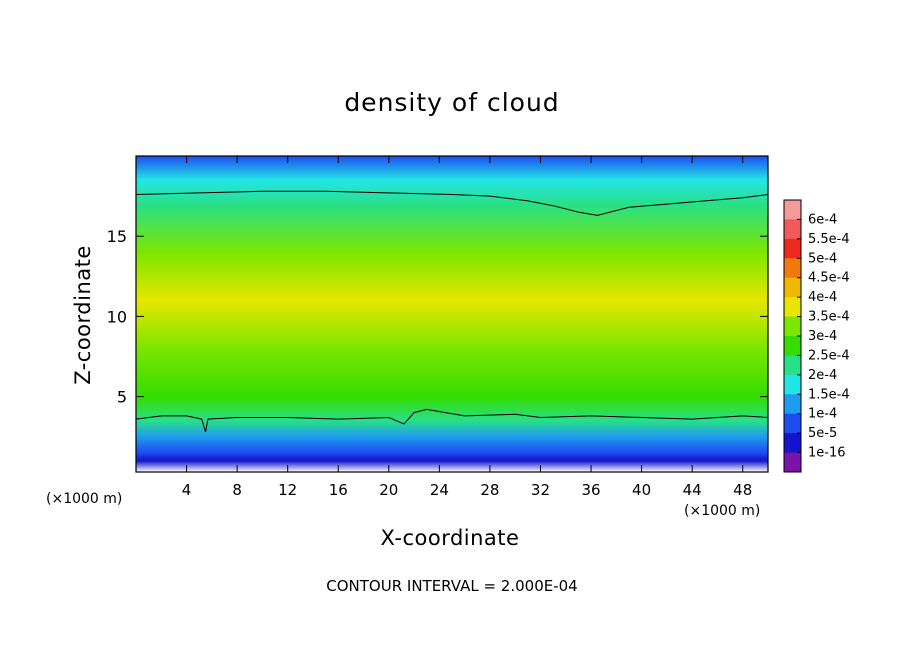 The image size is (904, 654). Describe the element at coordinates (439, 490) in the screenshot. I see `x-tick-label: 24` at that location.